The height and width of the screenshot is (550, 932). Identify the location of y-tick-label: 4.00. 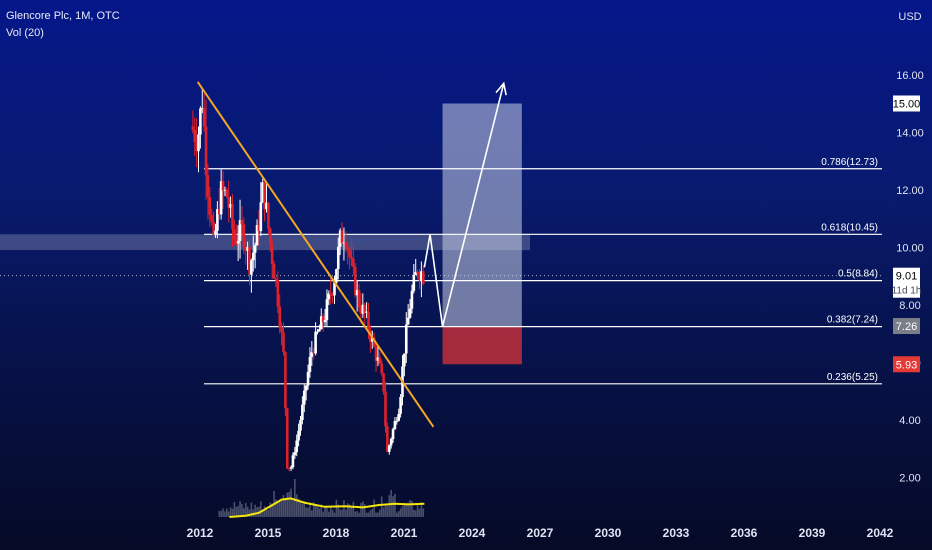
(909, 421).